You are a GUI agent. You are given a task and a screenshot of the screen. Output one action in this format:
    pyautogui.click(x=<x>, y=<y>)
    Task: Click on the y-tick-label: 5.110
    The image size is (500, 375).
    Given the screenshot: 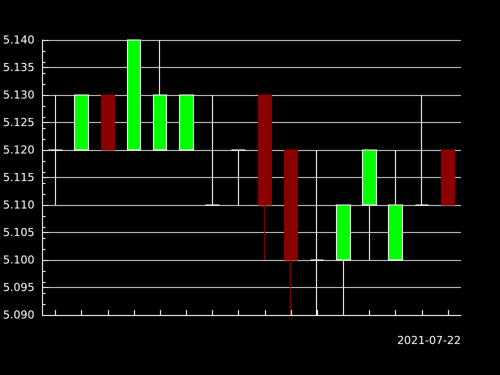 What is the action you would take?
    pyautogui.click(x=18, y=205)
    